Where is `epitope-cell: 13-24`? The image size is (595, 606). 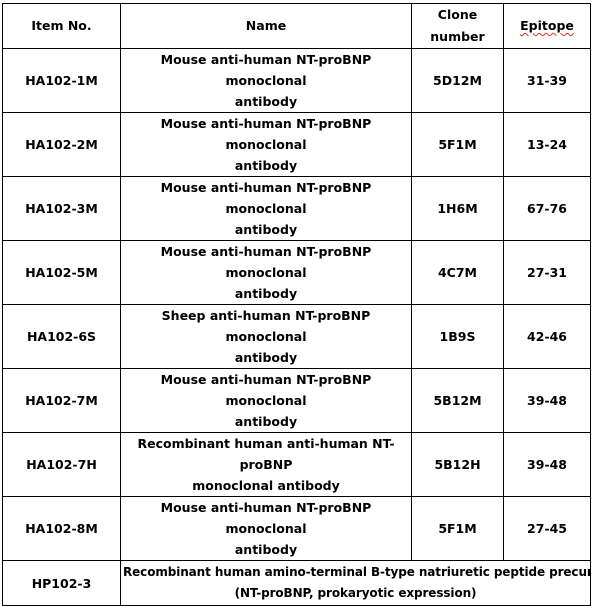 epitope-cell: 13-24 is located at coordinates (547, 144).